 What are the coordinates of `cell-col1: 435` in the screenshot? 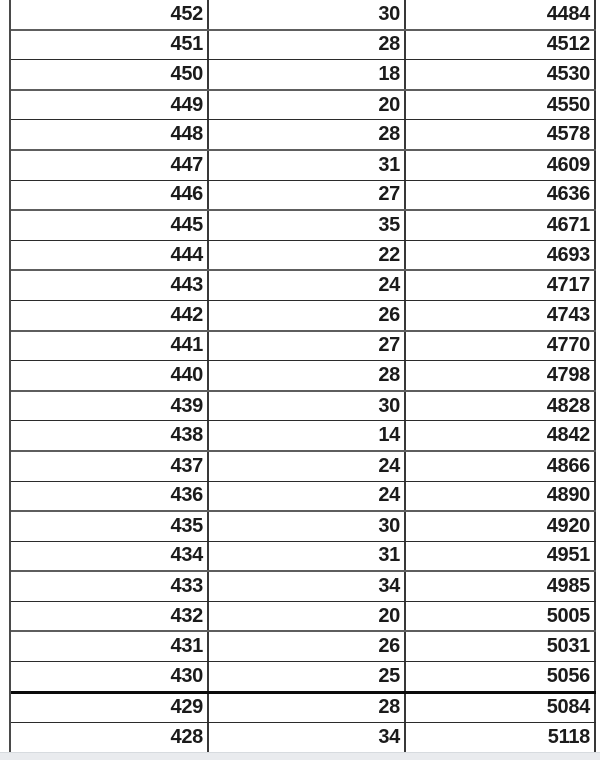 It's located at (110, 526).